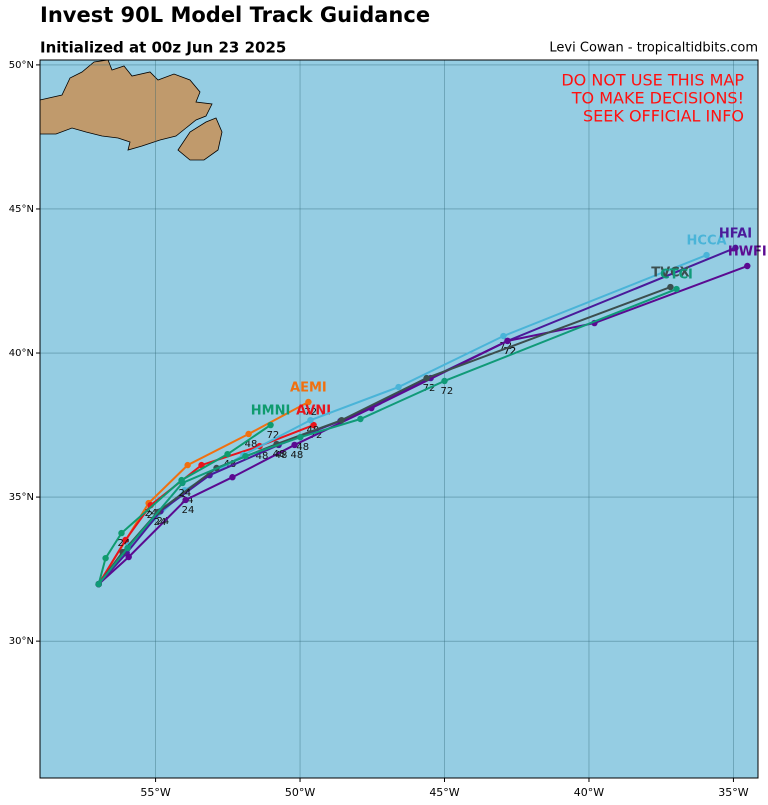 Image resolution: width=768 pixels, height=805 pixels. Describe the element at coordinates (235, 15) in the screenshot. I see `title: Invest 90L Model Track Guidance` at that location.